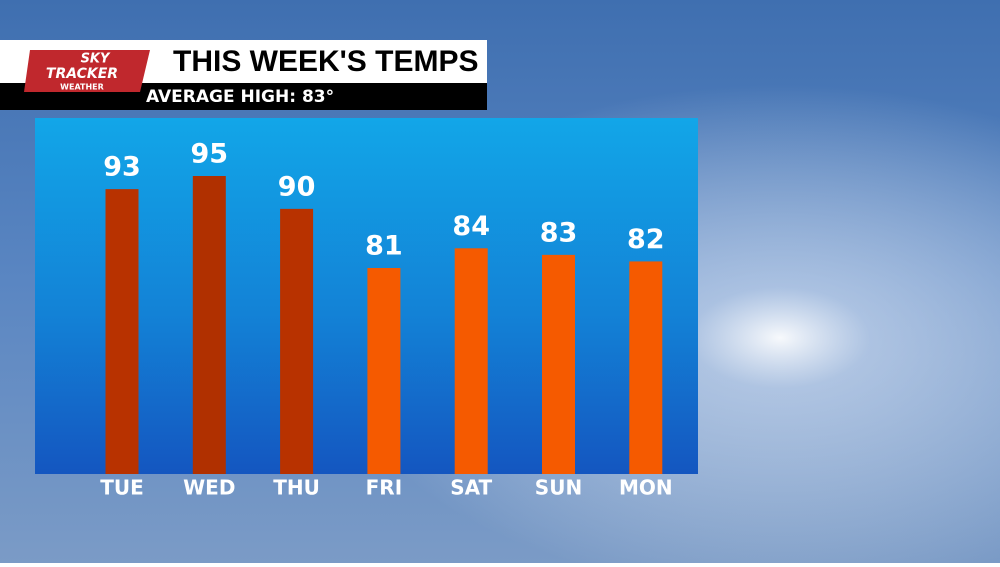 The height and width of the screenshot is (567, 1000). What do you see at coordinates (646, 488) in the screenshot?
I see `x-tick-label: MON` at bounding box center [646, 488].